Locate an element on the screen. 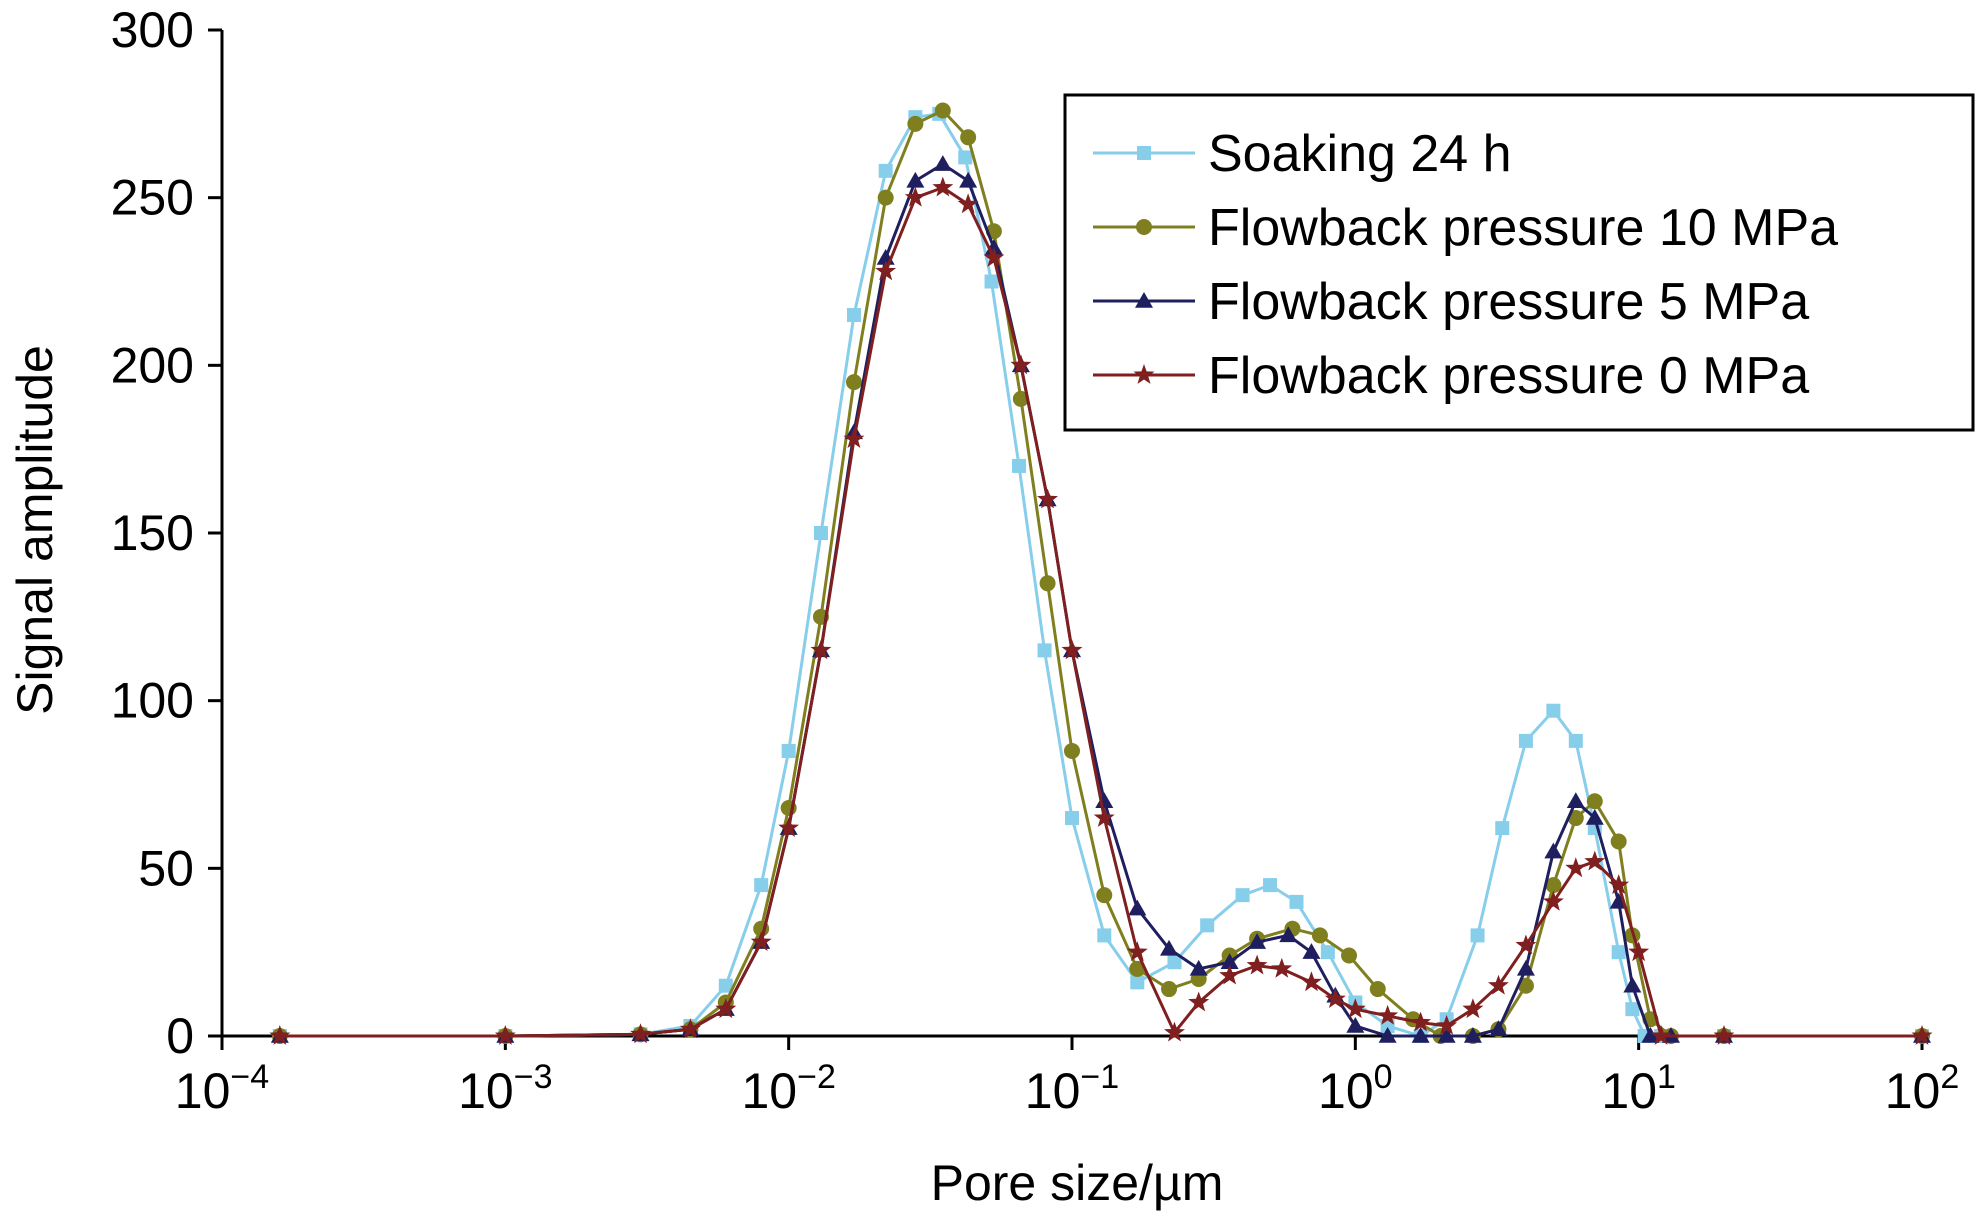 This screenshot has width=1977, height=1227. y-tick-label: 300 is located at coordinates (152, 30).